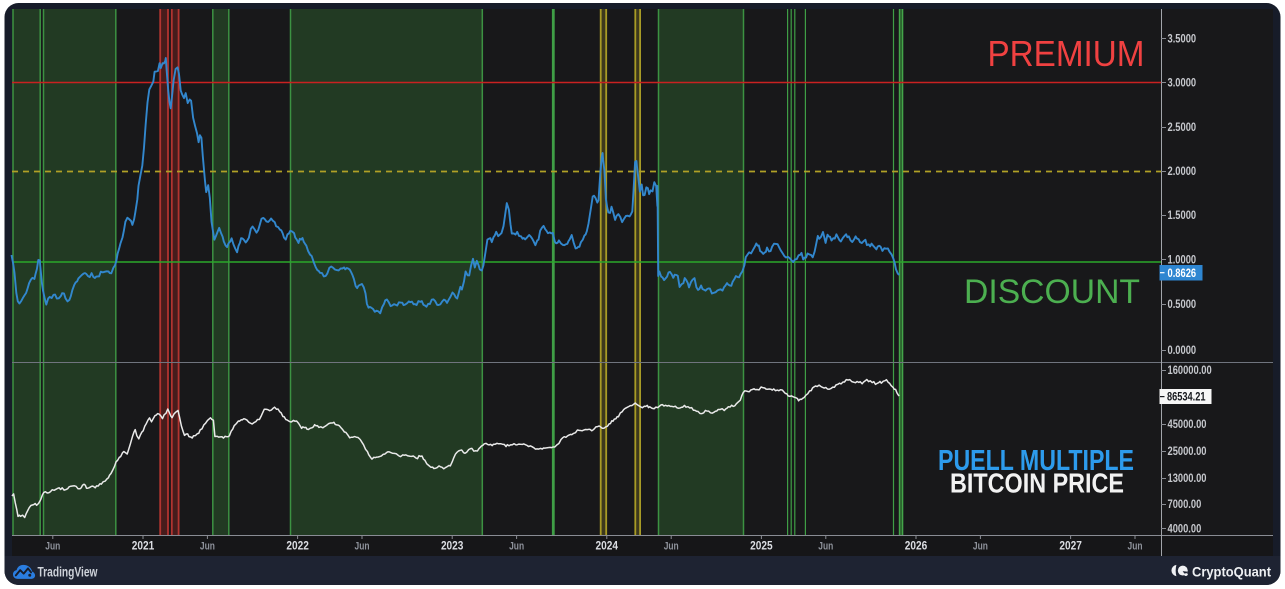 Image resolution: width=1285 pixels, height=589 pixels. I want to click on svg-text: 0.0000, so click(1182, 351).